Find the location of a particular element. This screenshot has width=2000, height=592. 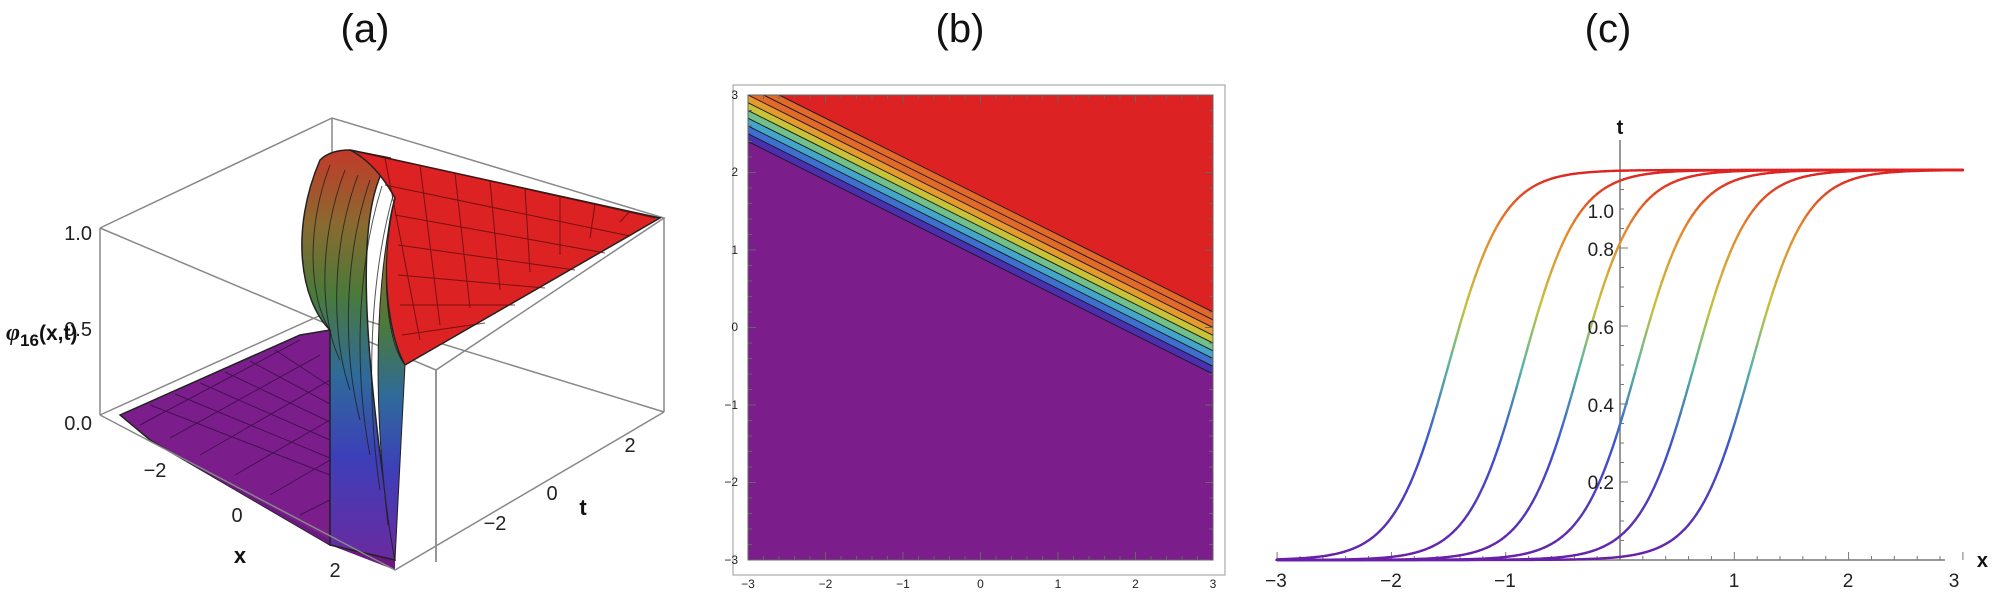

panel-b-ytick: −1 is located at coordinates (731, 405).